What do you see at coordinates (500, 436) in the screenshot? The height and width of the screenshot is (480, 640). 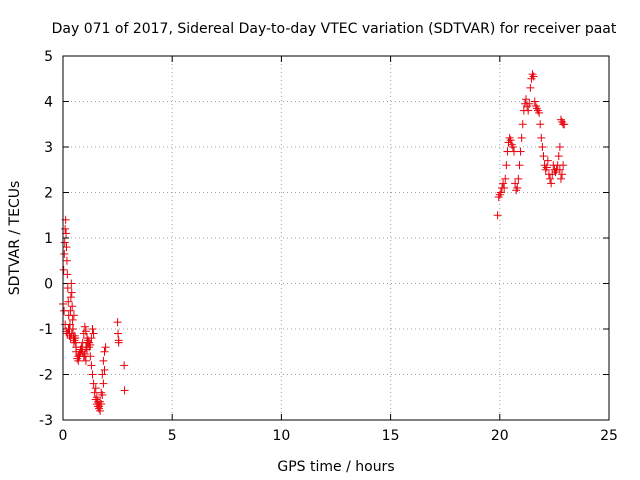 I see `x-tick-label: 20` at bounding box center [500, 436].